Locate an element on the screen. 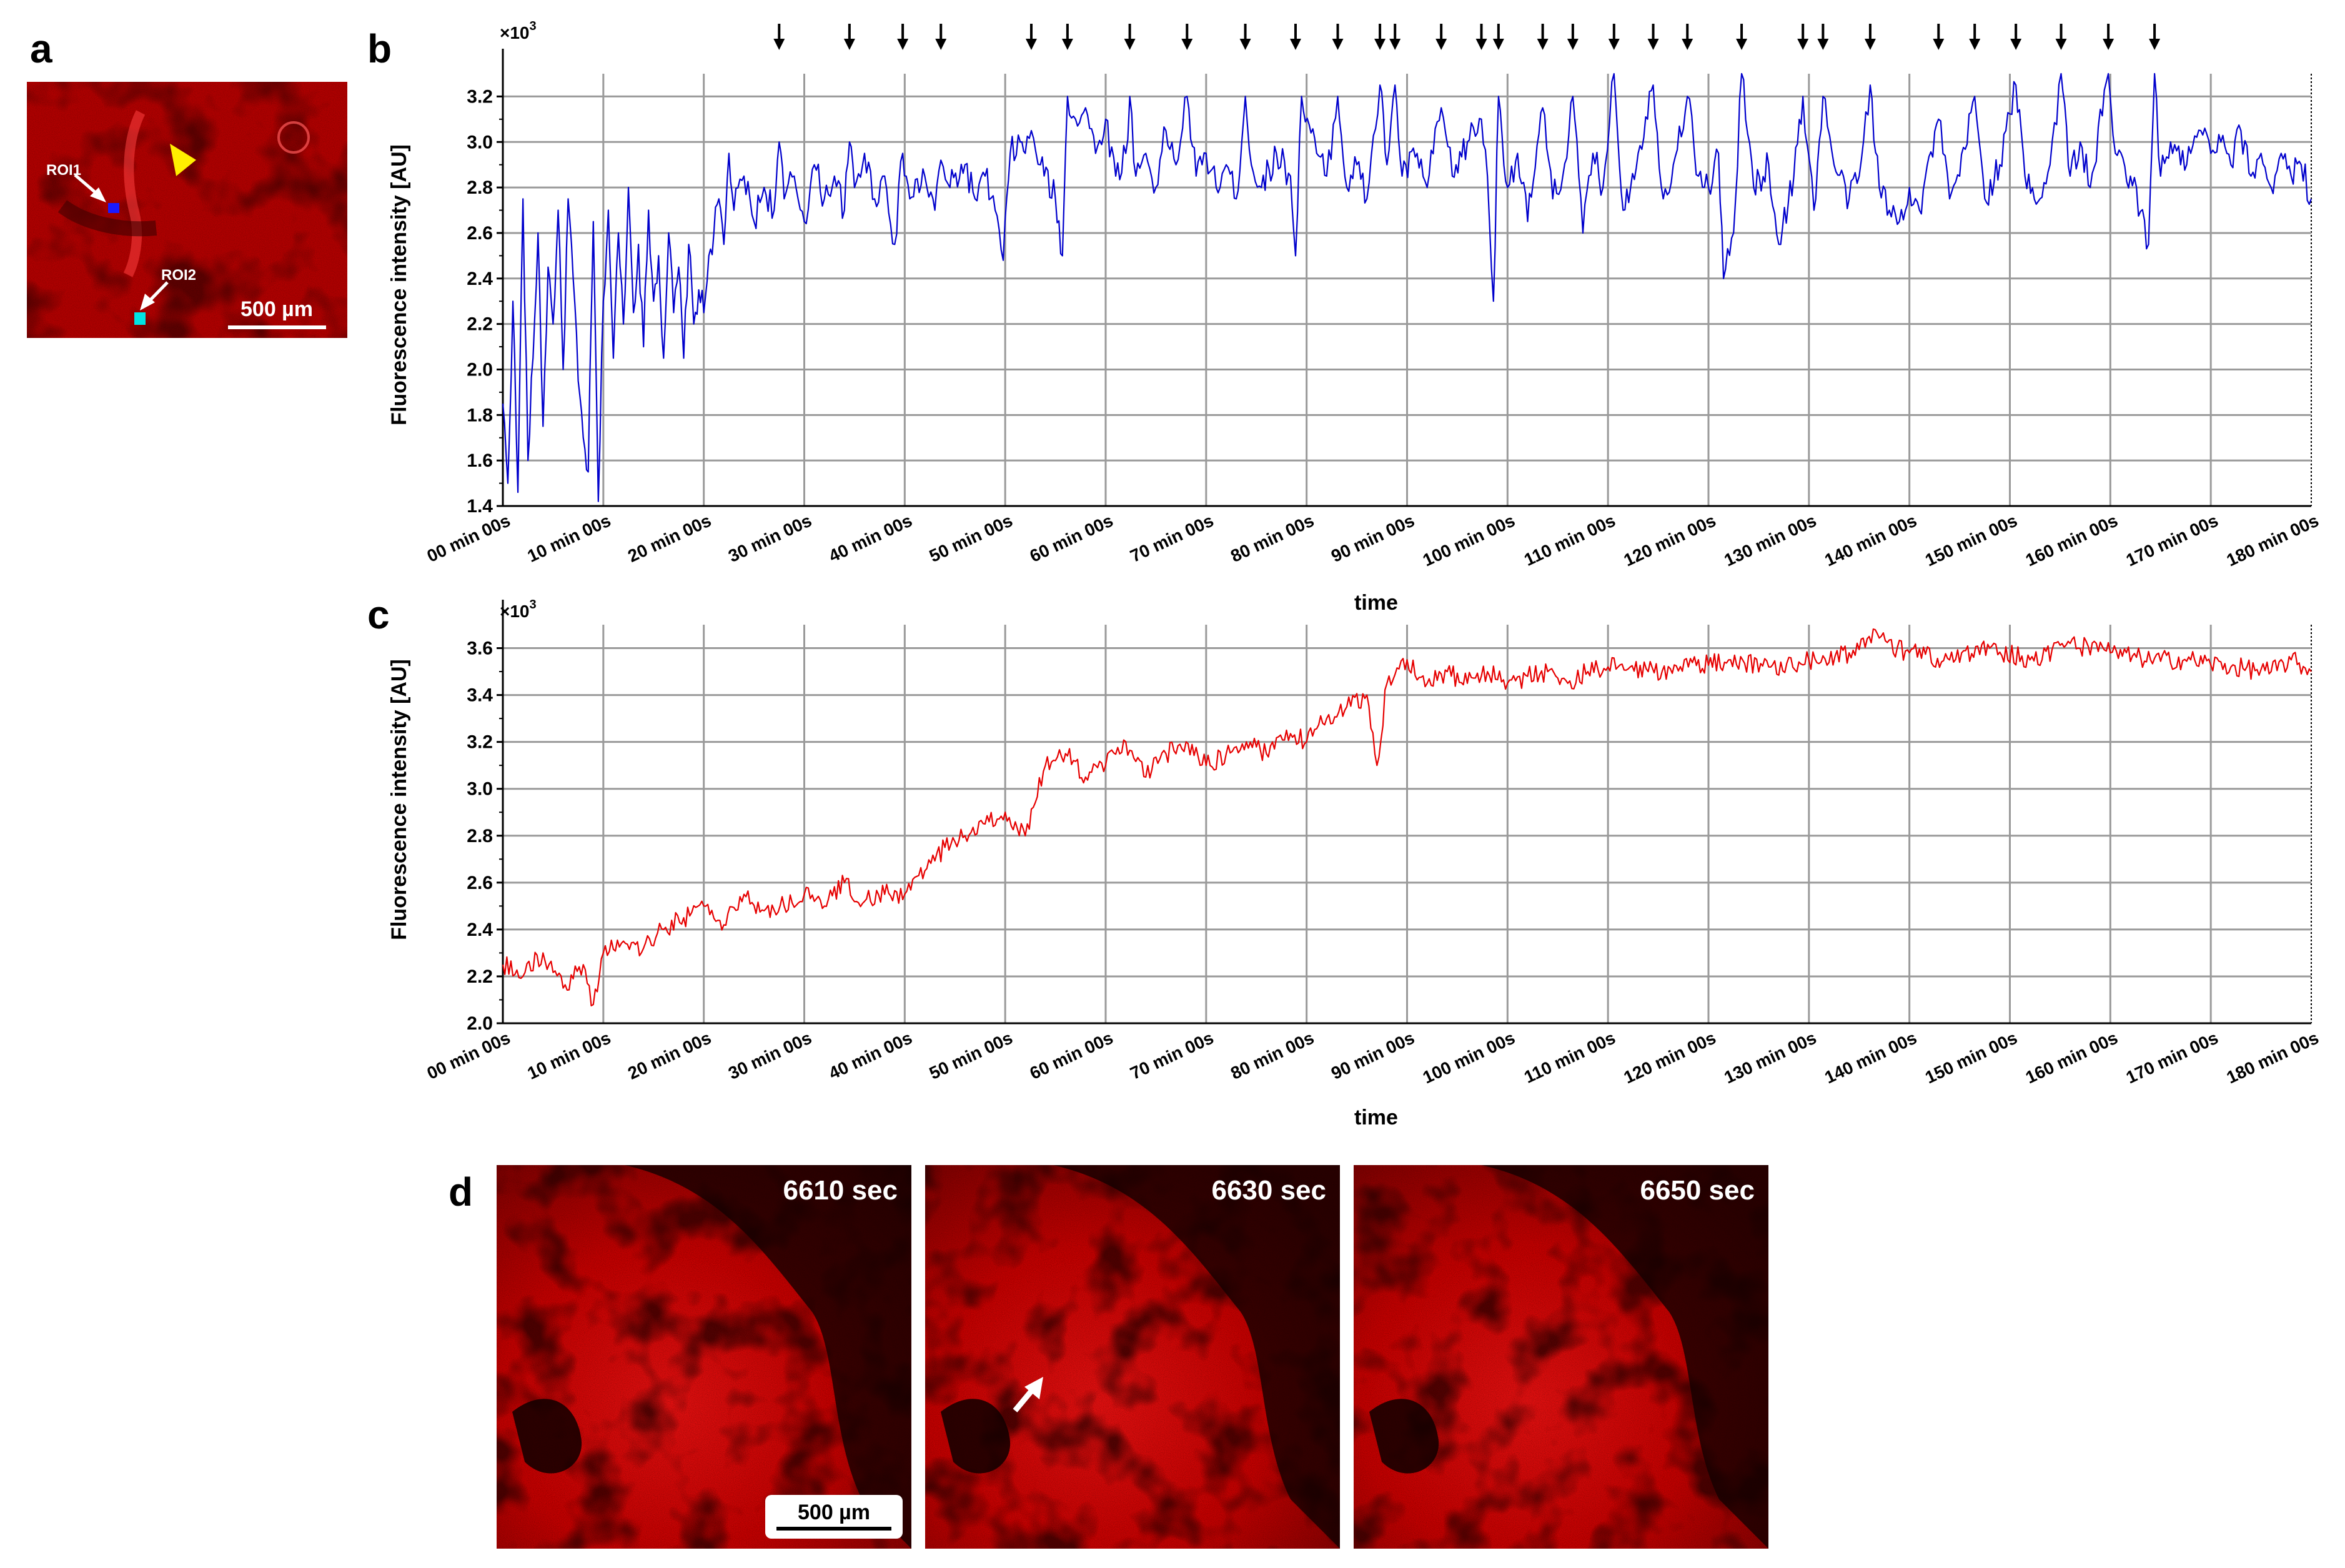  chart-c-x-tick-label: 100 min 00s is located at coordinates (1469, 1057).